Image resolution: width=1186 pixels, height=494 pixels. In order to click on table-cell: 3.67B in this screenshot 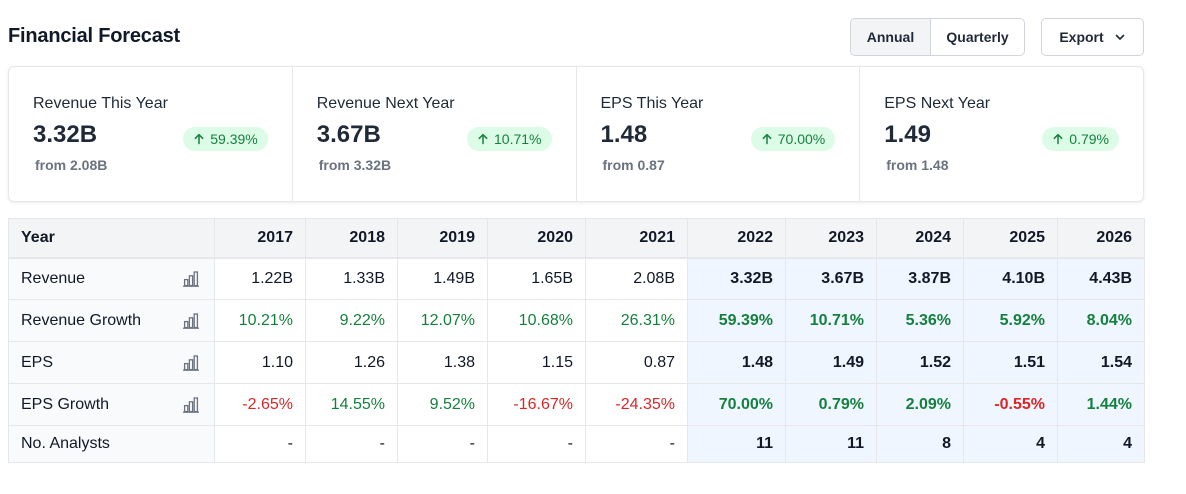, I will do `click(831, 278)`.